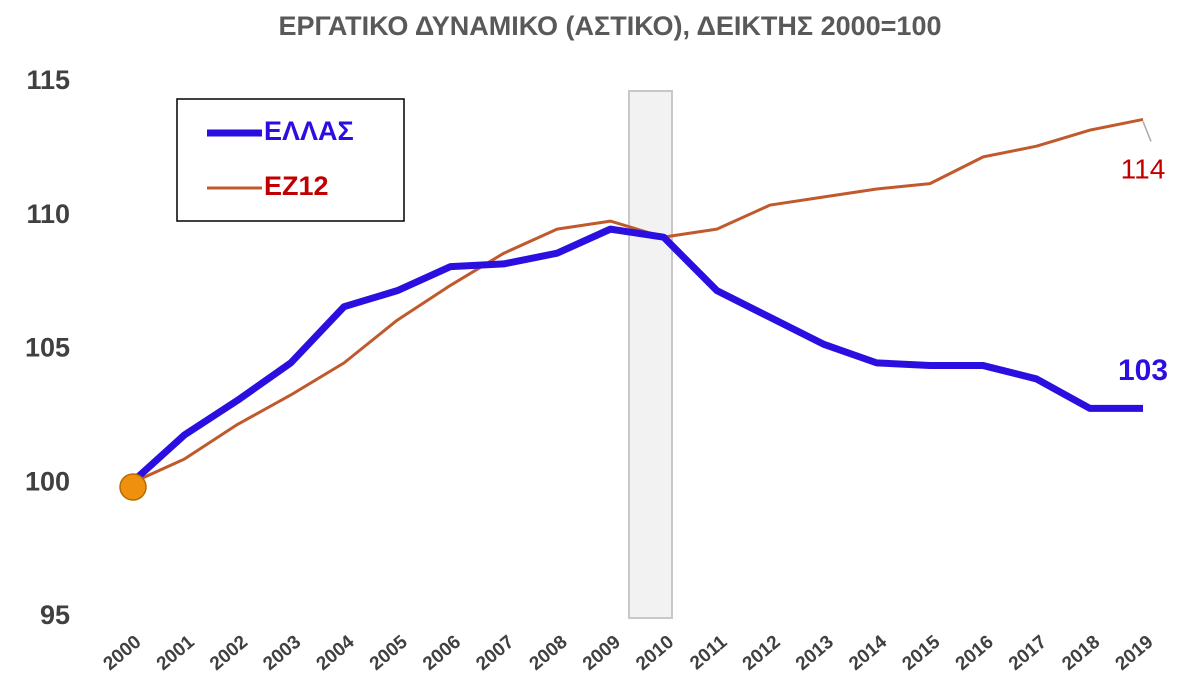 This screenshot has height=697, width=1198. I want to click on x-tick-label: 2008, so click(549, 653).